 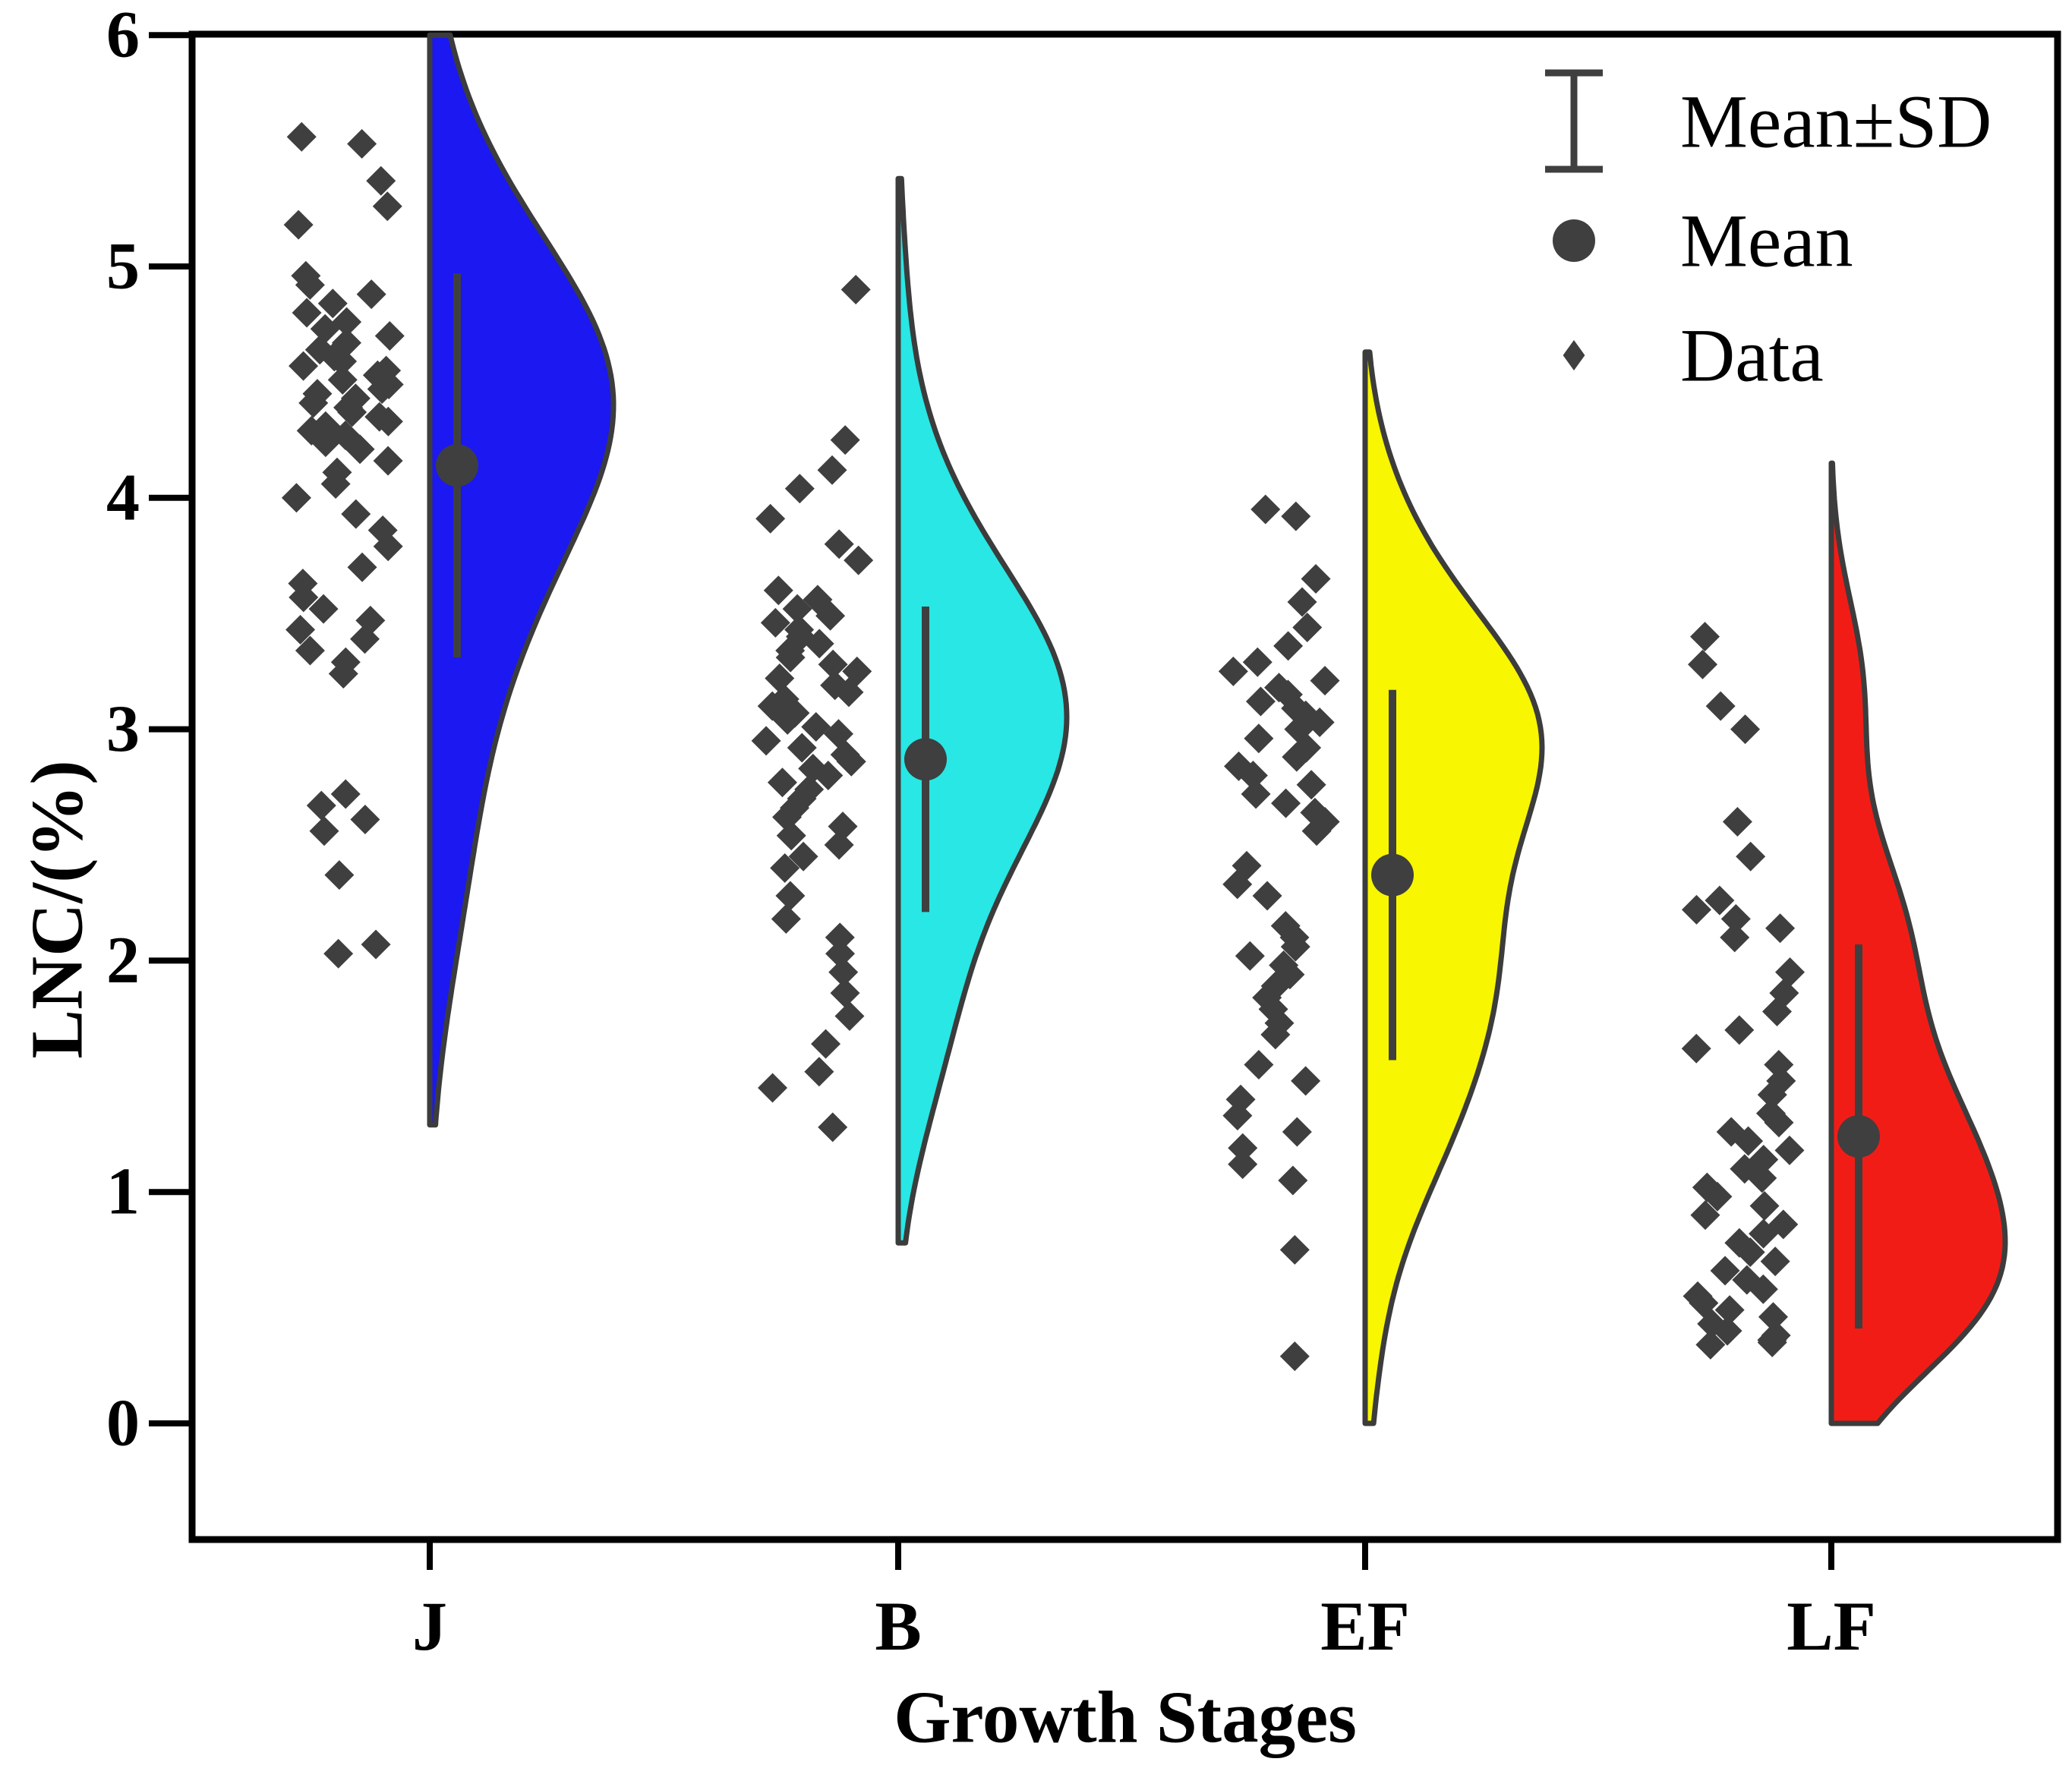 I want to click on x-category-label-J: J, so click(x=429, y=1626).